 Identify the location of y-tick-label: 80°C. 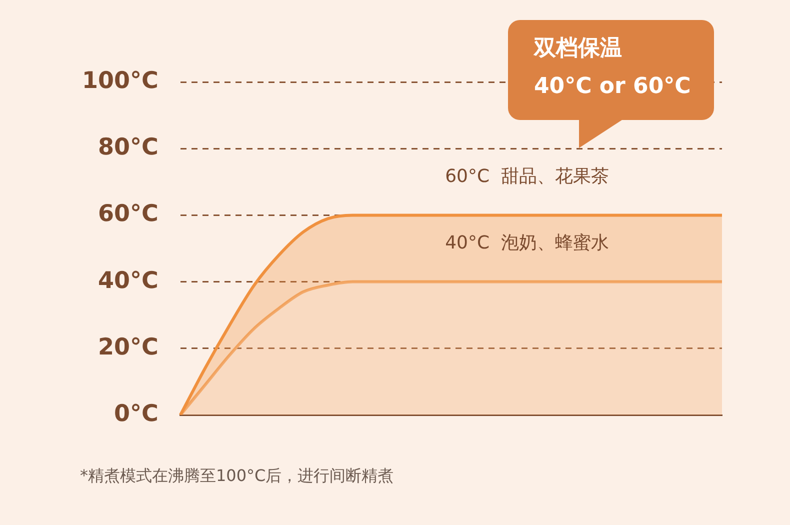
(128, 147).